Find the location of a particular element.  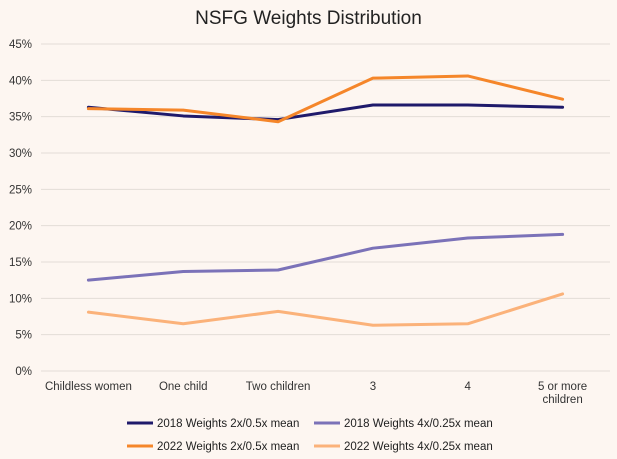

legend-label: 2018 Weights 2x/0.5x mean is located at coordinates (228, 424).